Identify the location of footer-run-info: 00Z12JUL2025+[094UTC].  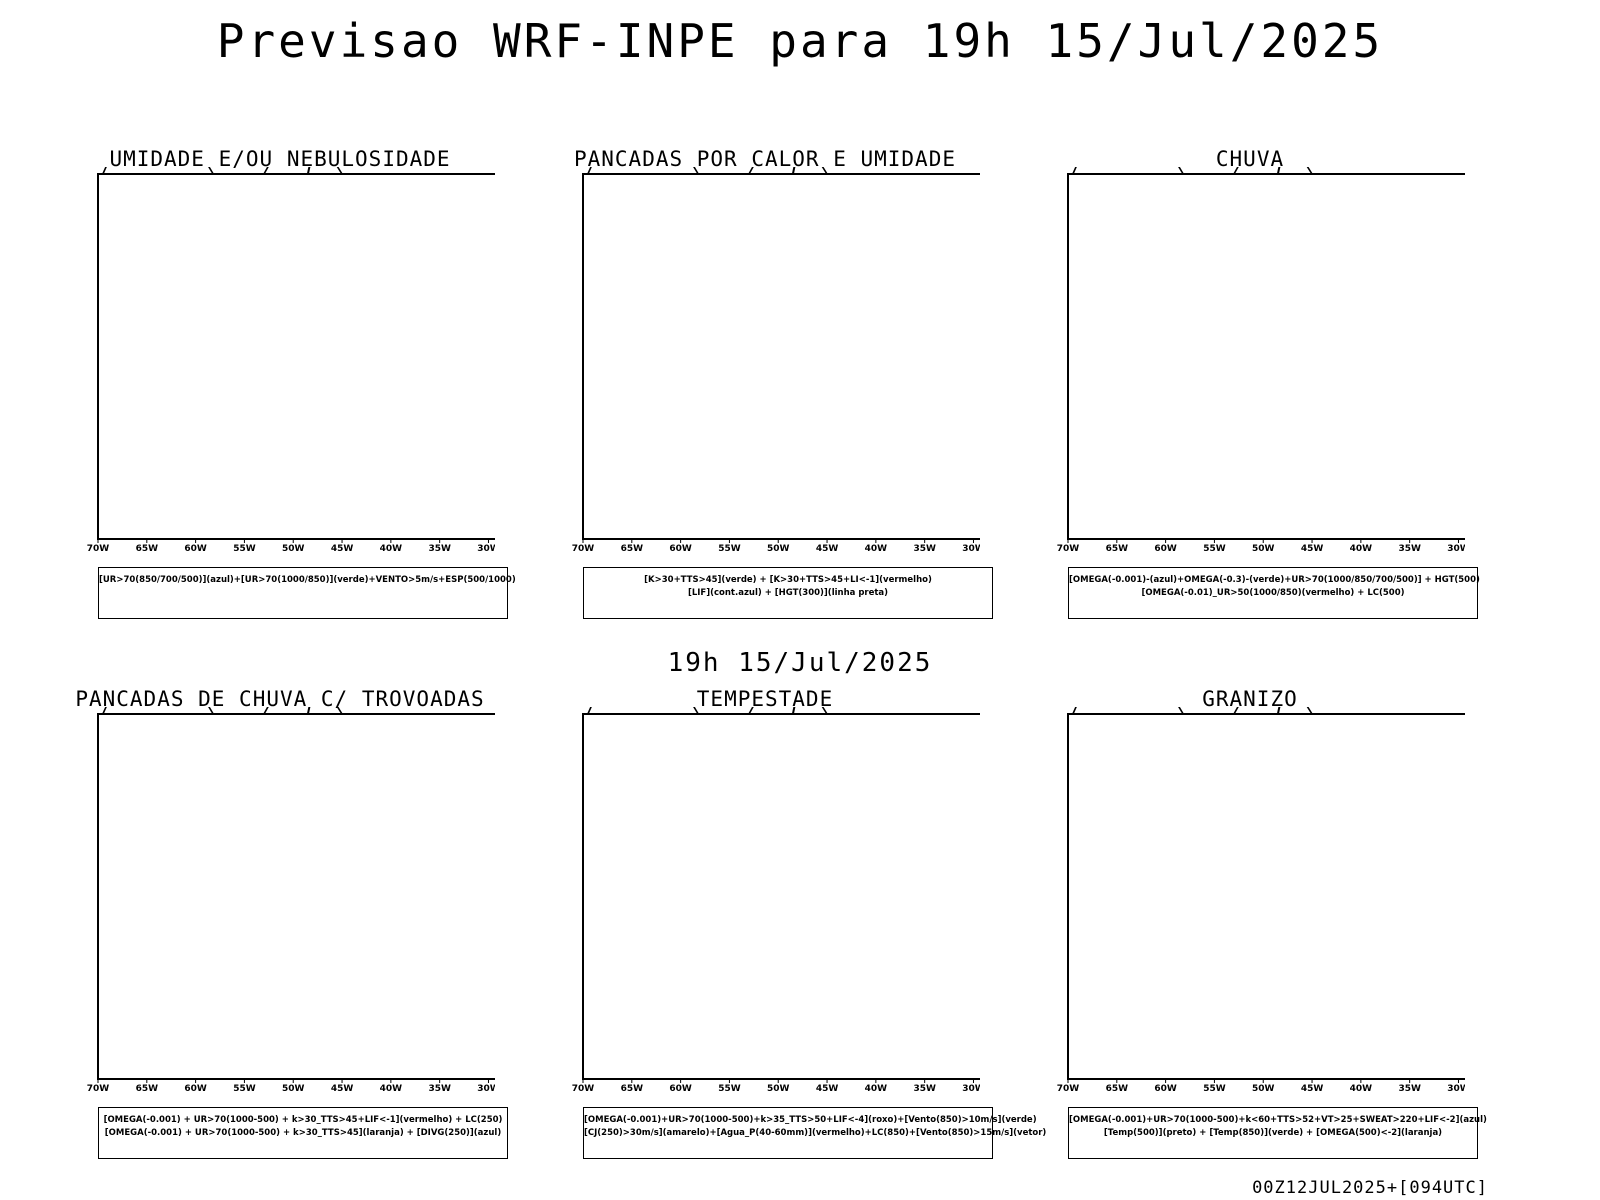
(1370, 1188).